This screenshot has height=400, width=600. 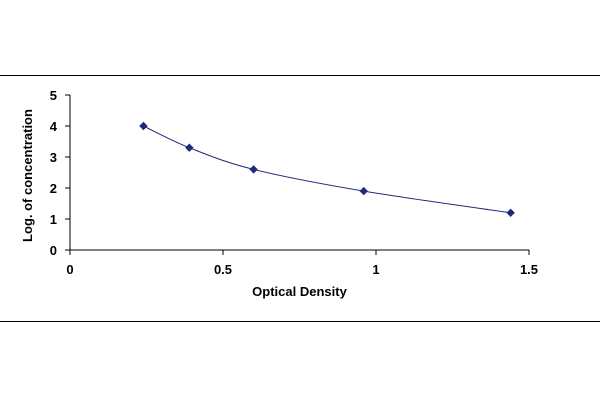 What do you see at coordinates (54, 126) in the screenshot?
I see `y-tick-label: 4` at bounding box center [54, 126].